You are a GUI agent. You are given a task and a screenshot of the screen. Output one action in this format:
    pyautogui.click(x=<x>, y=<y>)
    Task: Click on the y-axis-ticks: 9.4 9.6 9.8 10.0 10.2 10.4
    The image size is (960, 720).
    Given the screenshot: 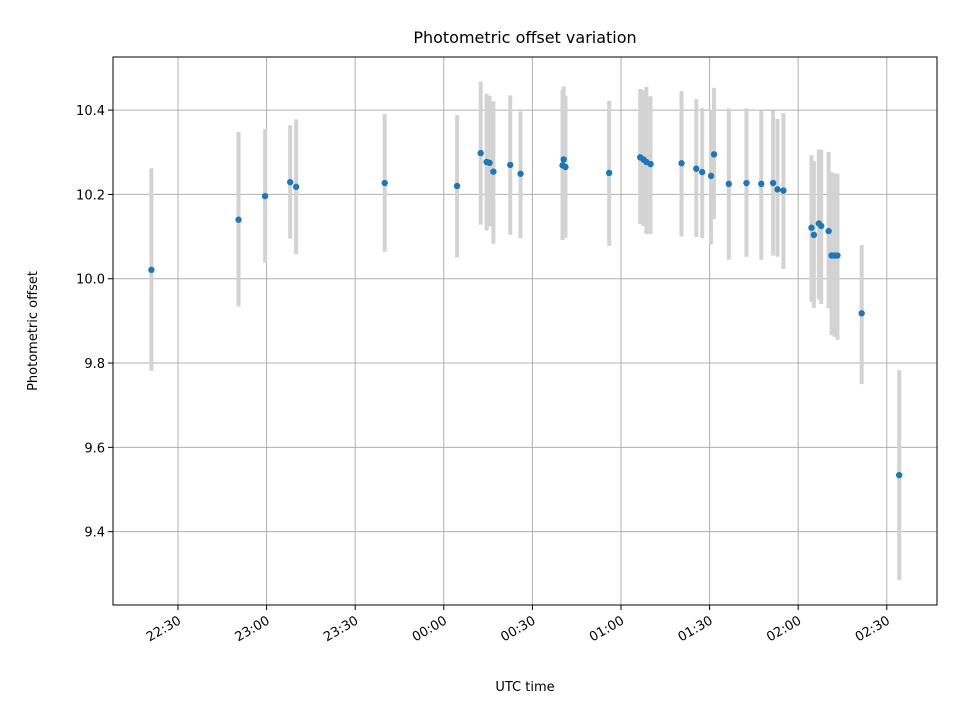 What is the action you would take?
    pyautogui.click(x=94, y=322)
    